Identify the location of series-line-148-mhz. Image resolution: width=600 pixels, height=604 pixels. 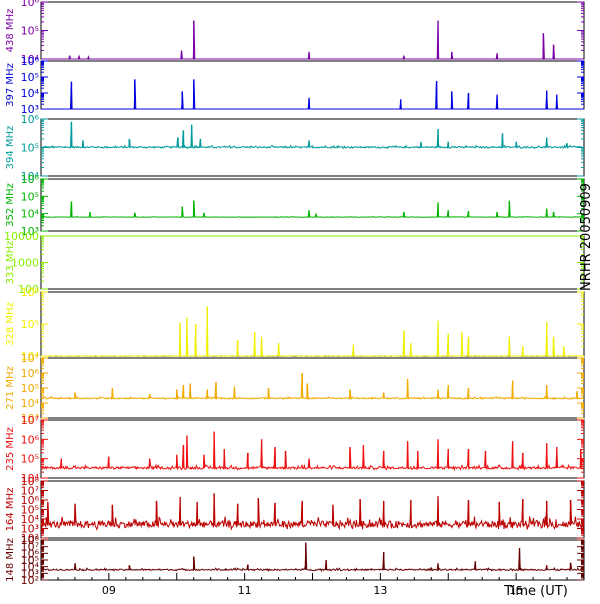
(312, 557).